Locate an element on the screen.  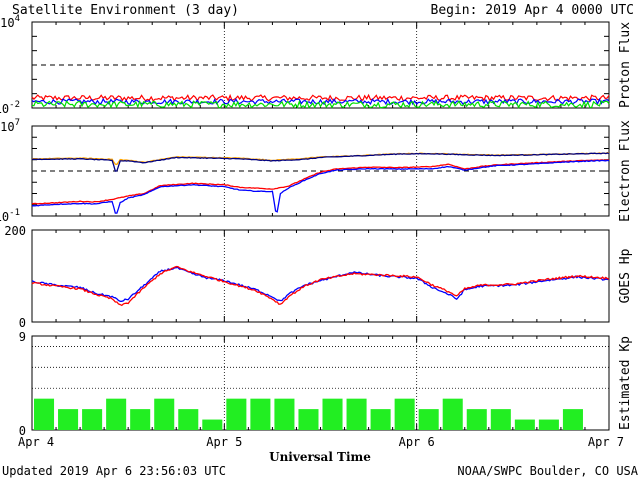
y-axis-label: Proton Flux is located at coordinates (625, 65).